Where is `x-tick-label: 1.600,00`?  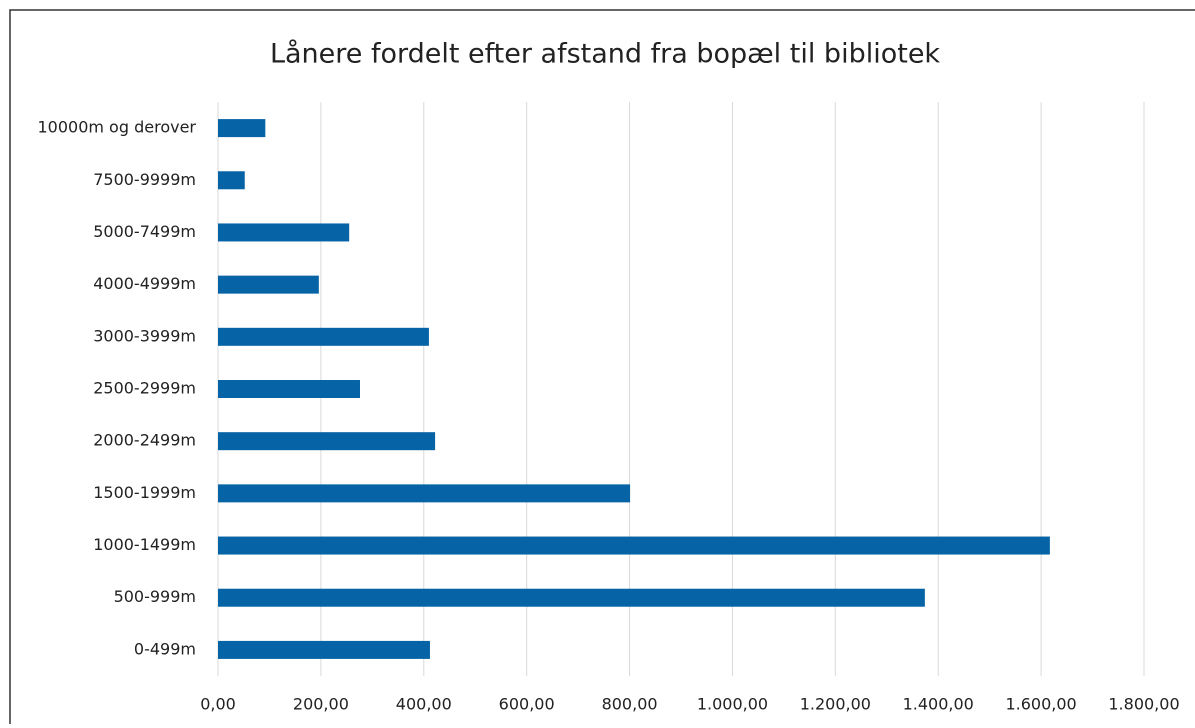 x-tick-label: 1.600,00 is located at coordinates (1040, 704).